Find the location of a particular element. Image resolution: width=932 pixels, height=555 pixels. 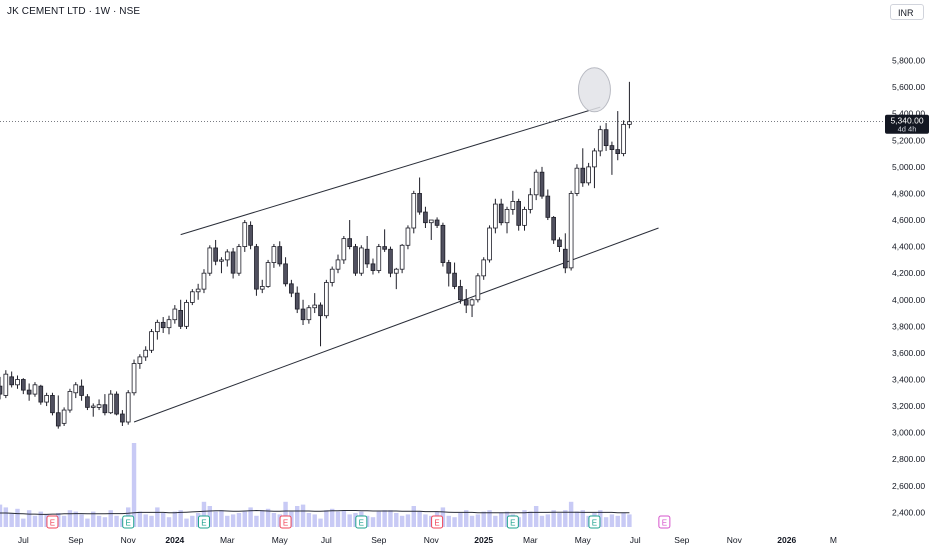

upper-channel-line is located at coordinates (390, 171).